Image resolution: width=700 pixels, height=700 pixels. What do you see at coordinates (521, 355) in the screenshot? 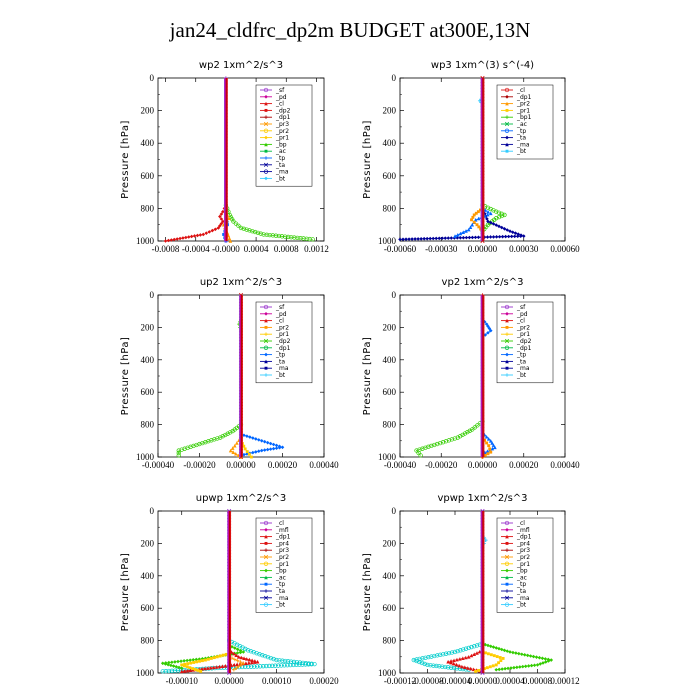
I see `legend-entry: _tp` at bounding box center [521, 355].